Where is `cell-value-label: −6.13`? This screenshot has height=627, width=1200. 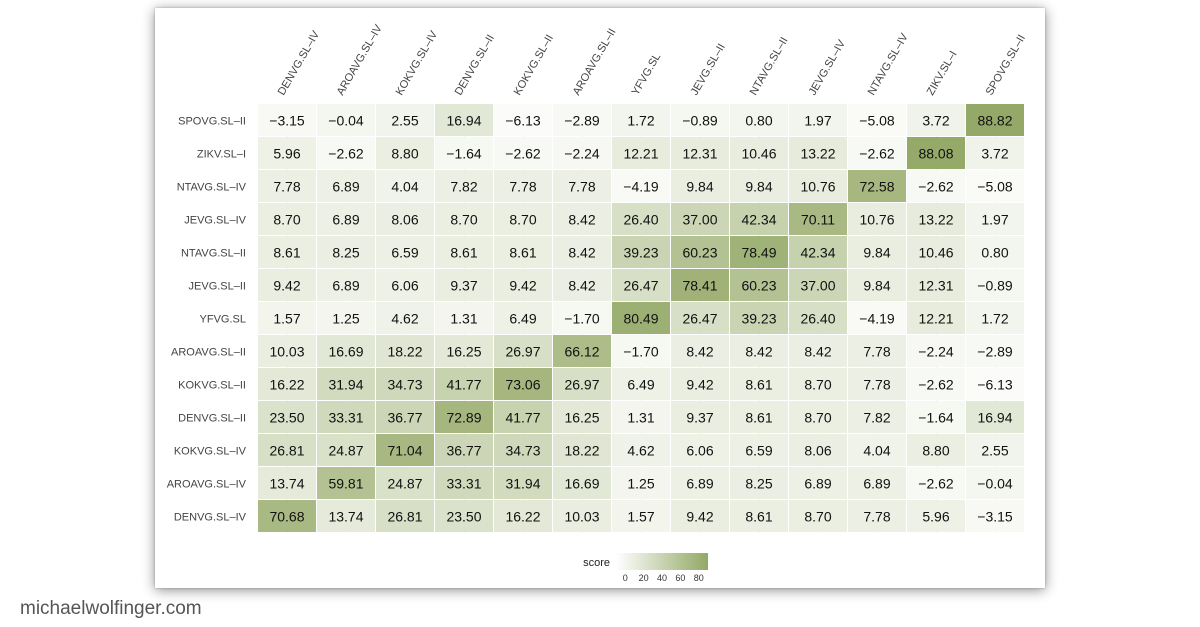 cell-value-label: −6.13 is located at coordinates (995, 385).